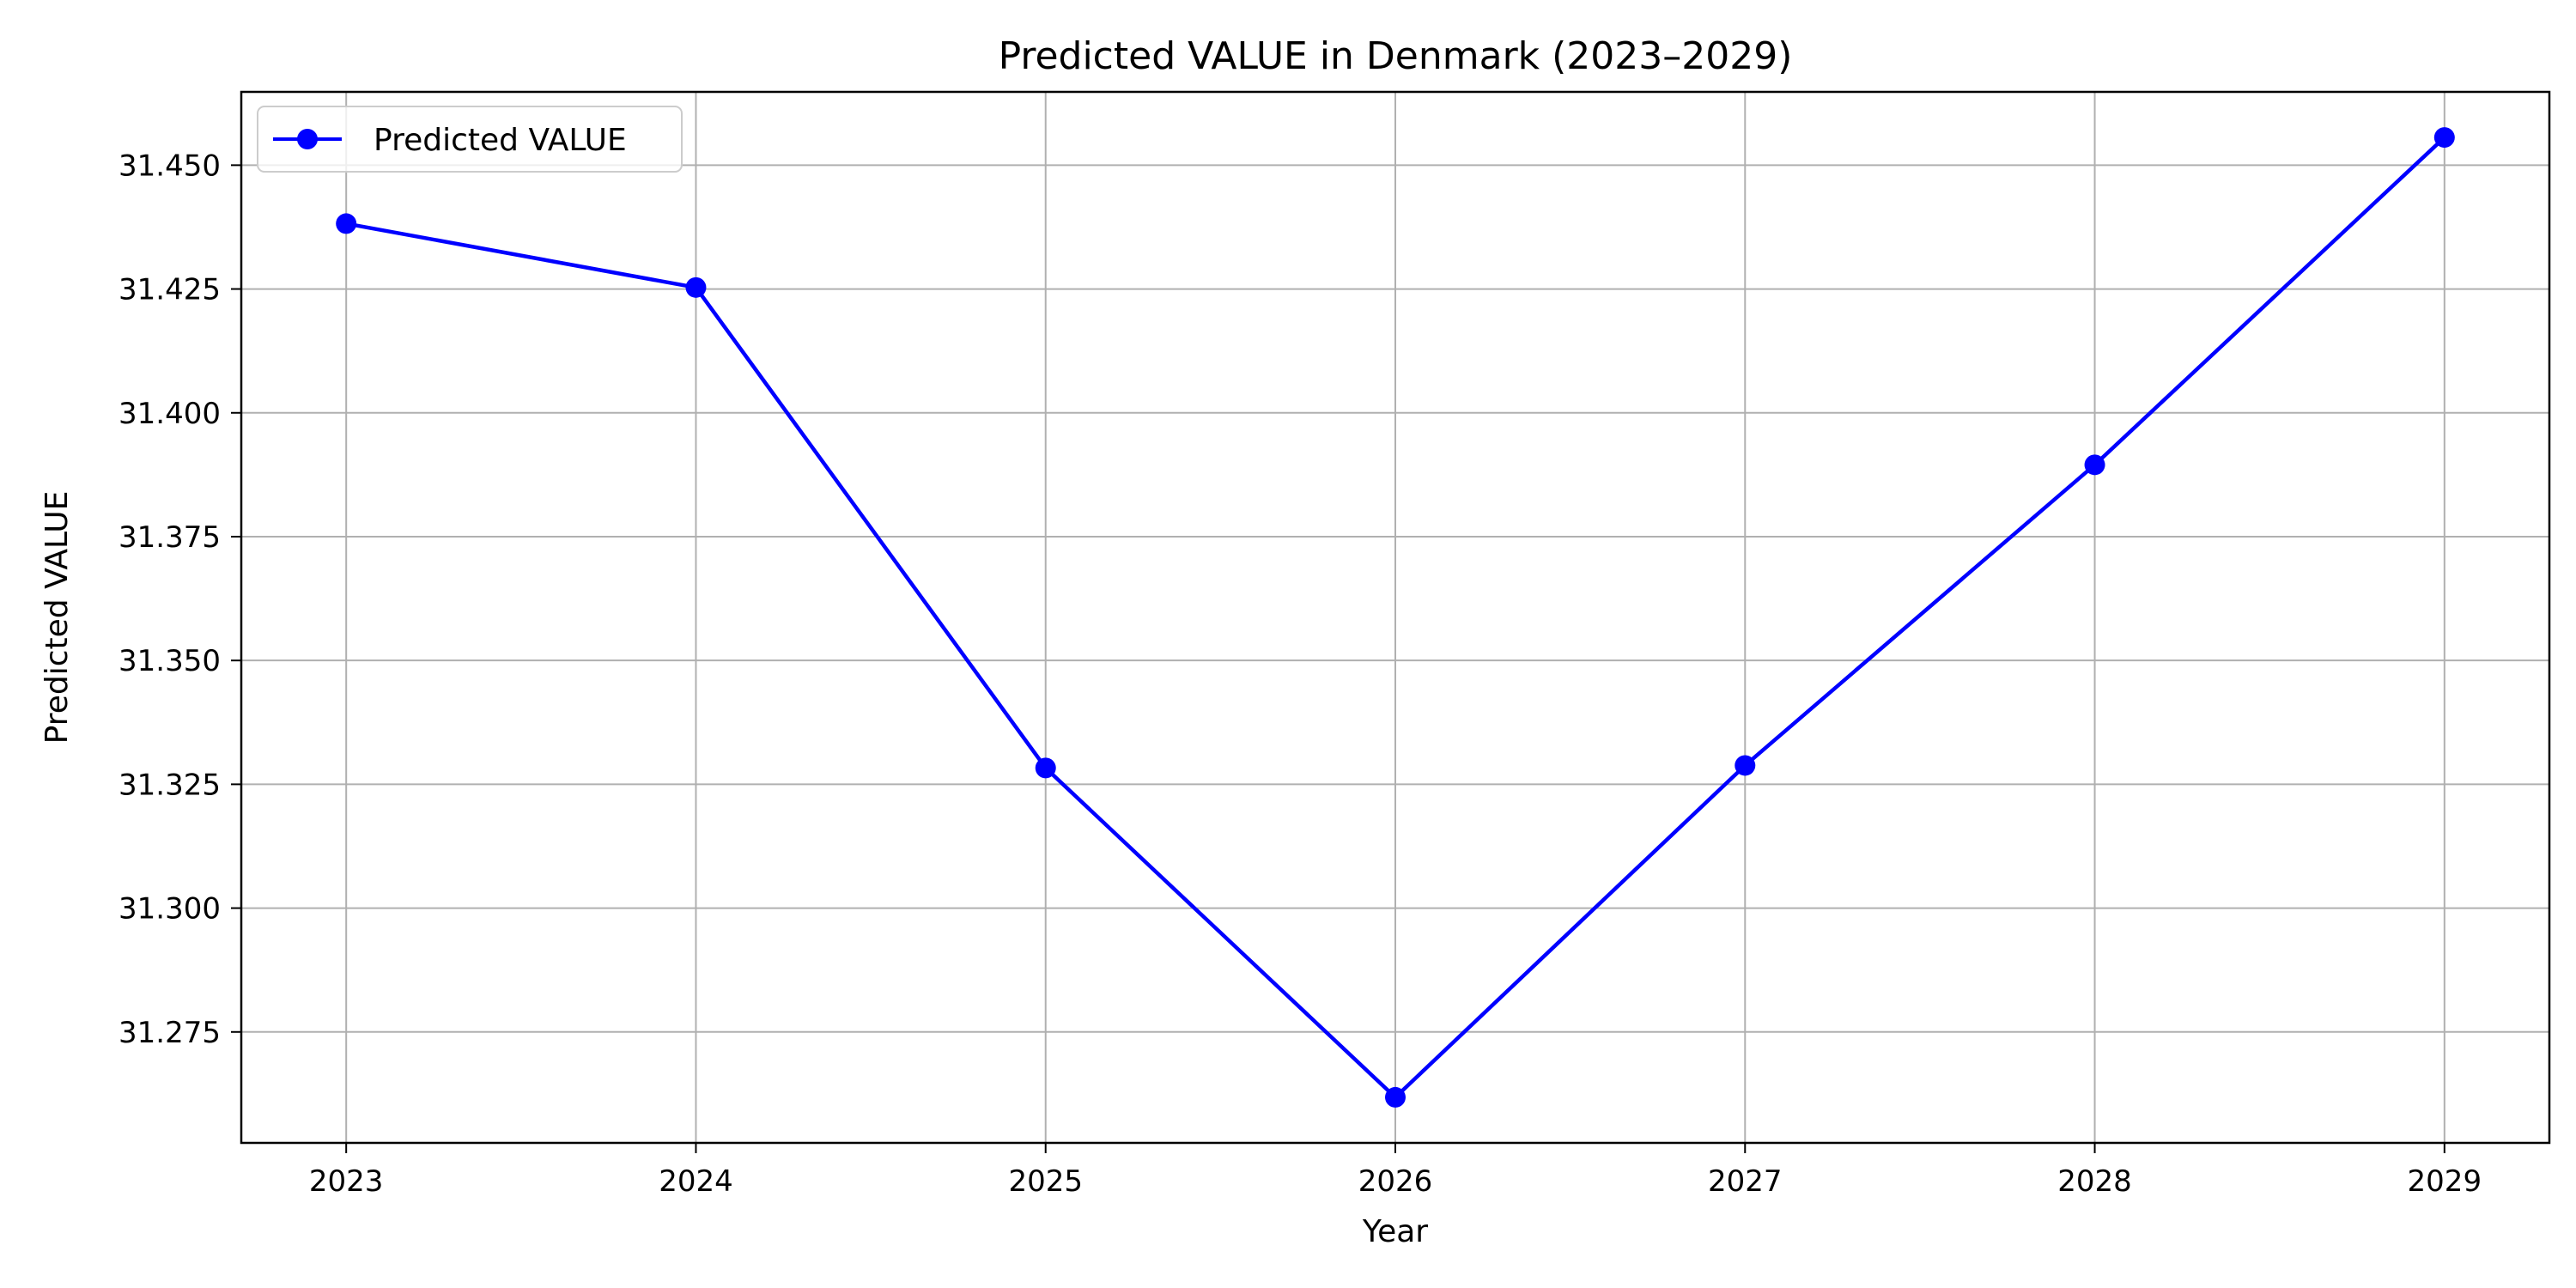 This screenshot has width=2576, height=1288. What do you see at coordinates (696, 1181) in the screenshot?
I see `x-tick-label: 2024` at bounding box center [696, 1181].